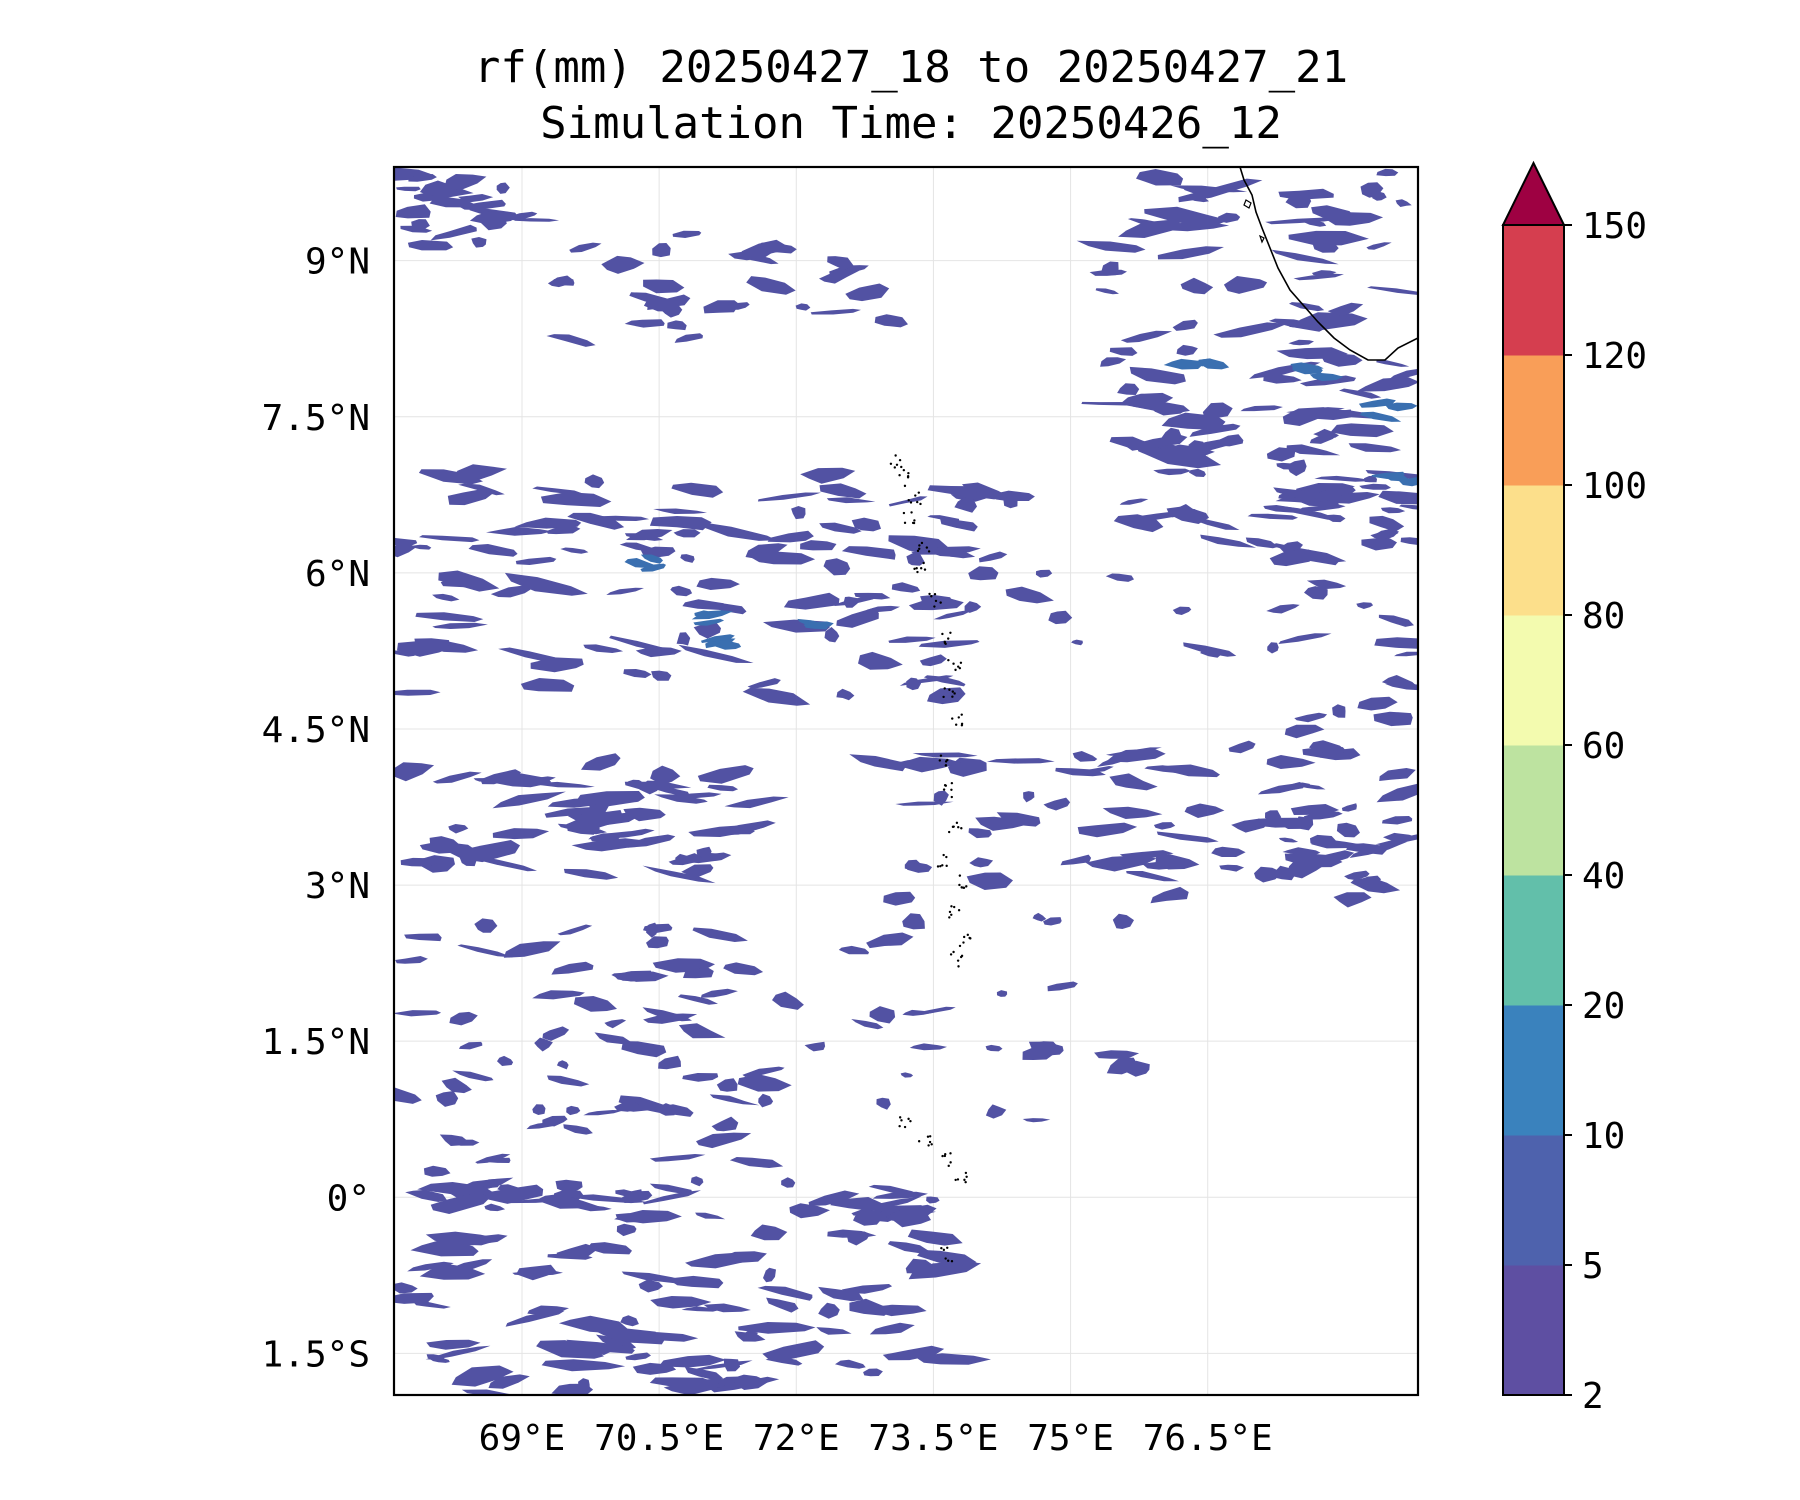 This screenshot has width=1800, height=1500. I want to click on colorbar-tick-label: 60, so click(1603, 746).